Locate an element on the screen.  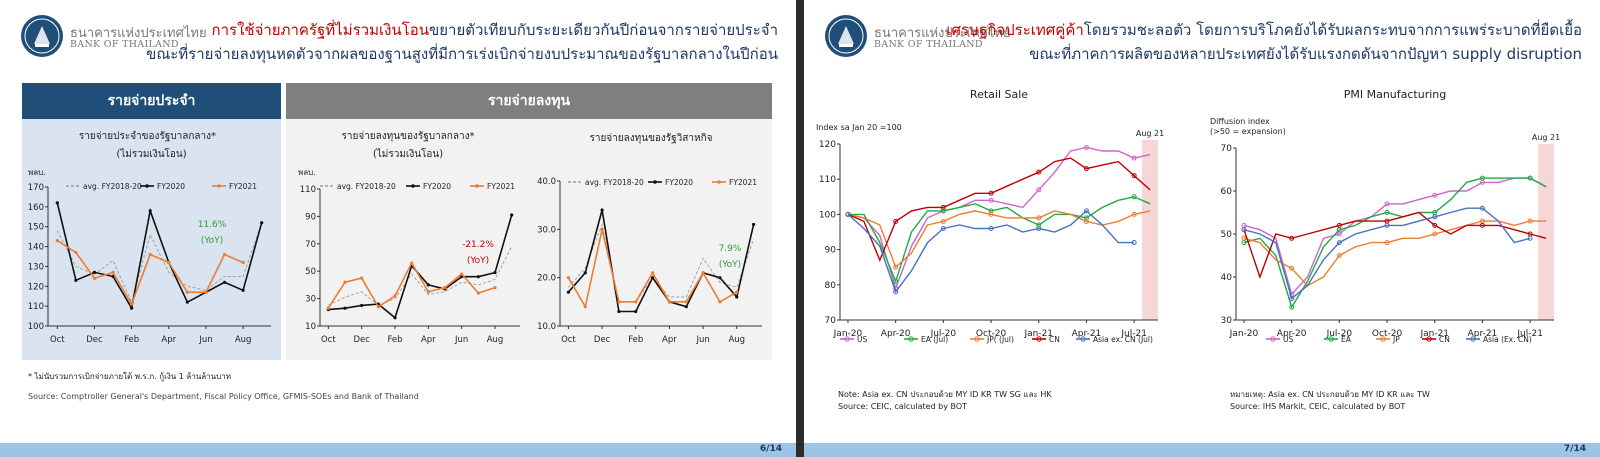
x-tick-label: Jan-21 is located at coordinates (1038, 334).